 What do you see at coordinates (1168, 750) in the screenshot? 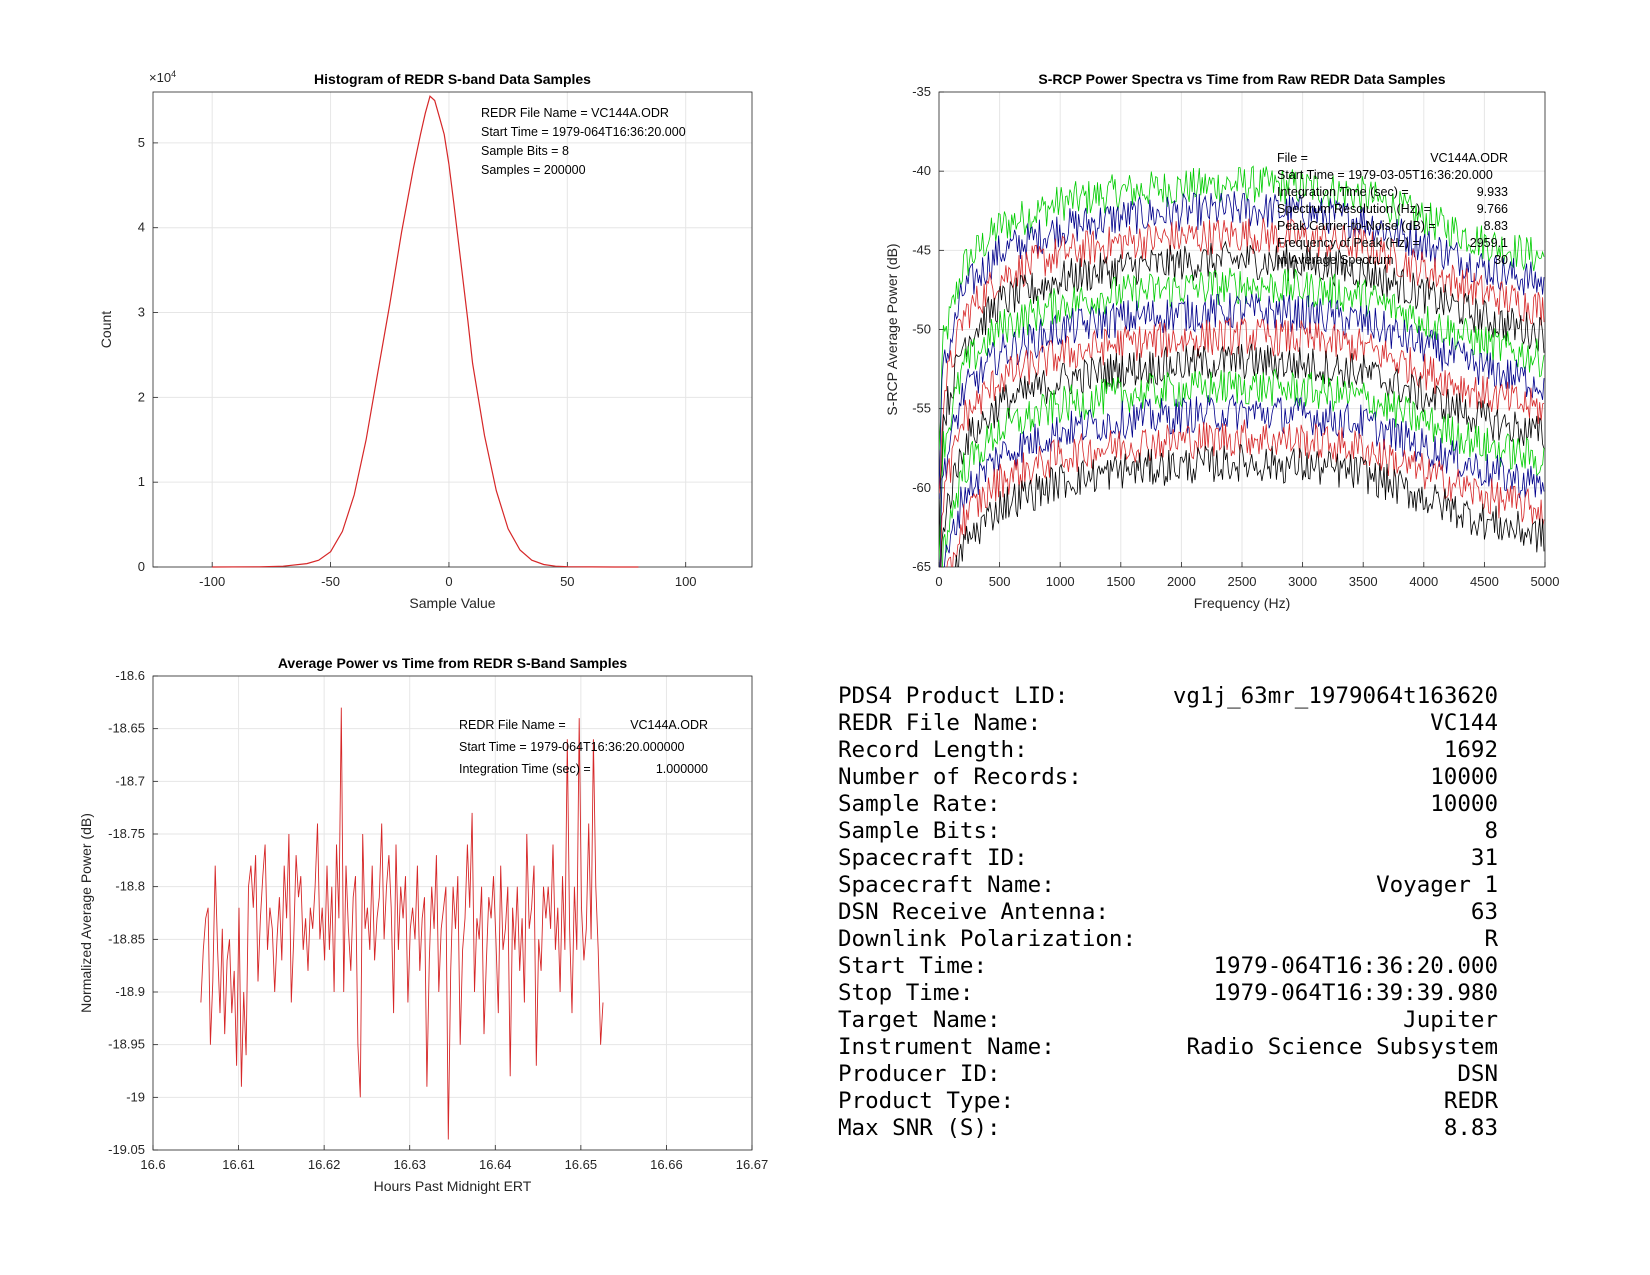
I see `info-row: Record Length: 1692` at bounding box center [1168, 750].